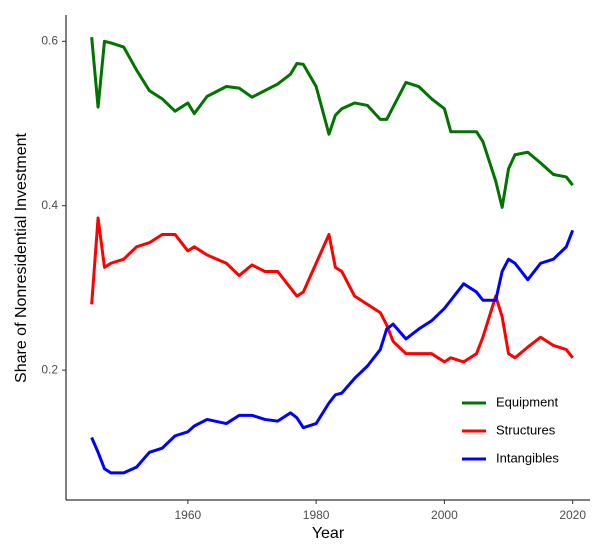  I want to click on y-axis-title: Share of Nonresidential Investment, so click(21, 257).